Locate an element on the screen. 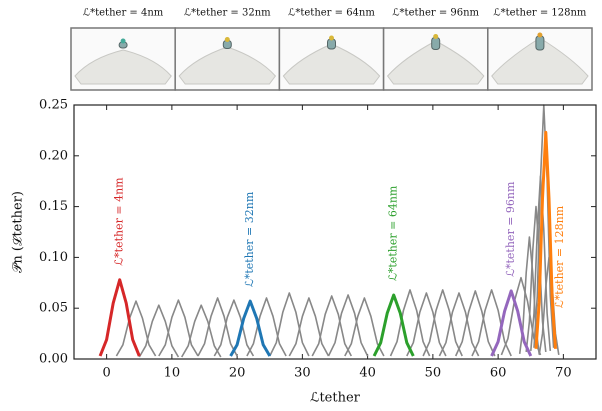  curve-label: ℒ*tether = 32nm is located at coordinates (249, 239).